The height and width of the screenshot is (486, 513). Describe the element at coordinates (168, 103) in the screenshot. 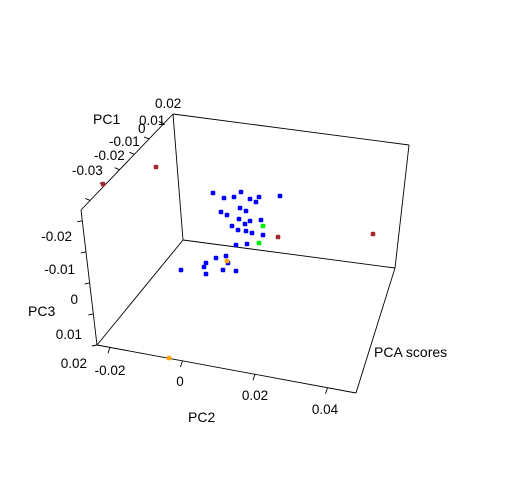

I see `pc1-tick-label: 0.02` at that location.